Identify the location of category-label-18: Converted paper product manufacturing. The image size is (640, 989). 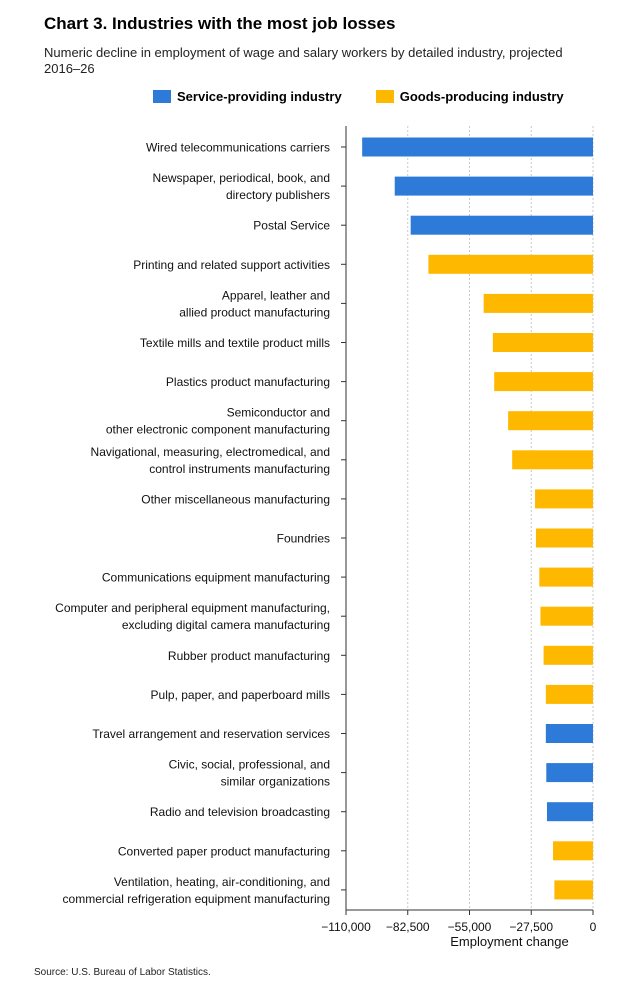
(224, 851).